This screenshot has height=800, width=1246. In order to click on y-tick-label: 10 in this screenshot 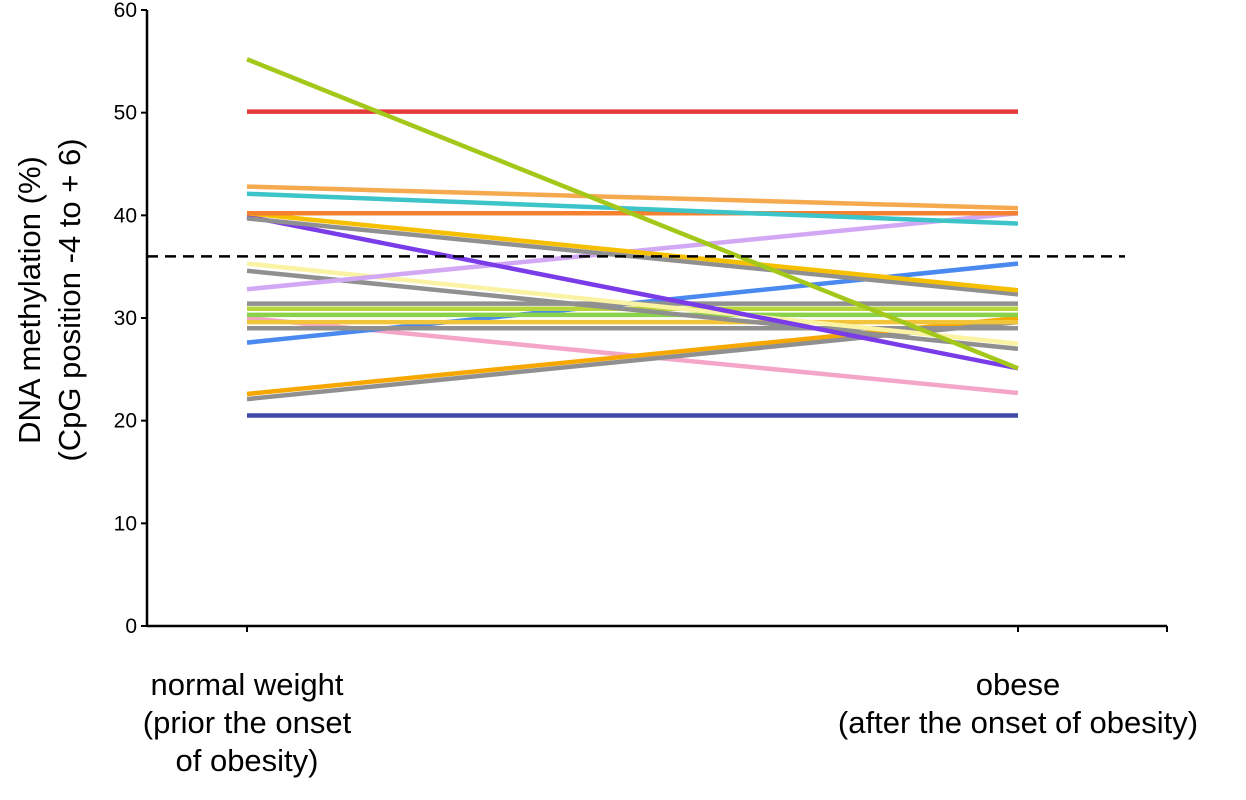, I will do `click(125, 523)`.